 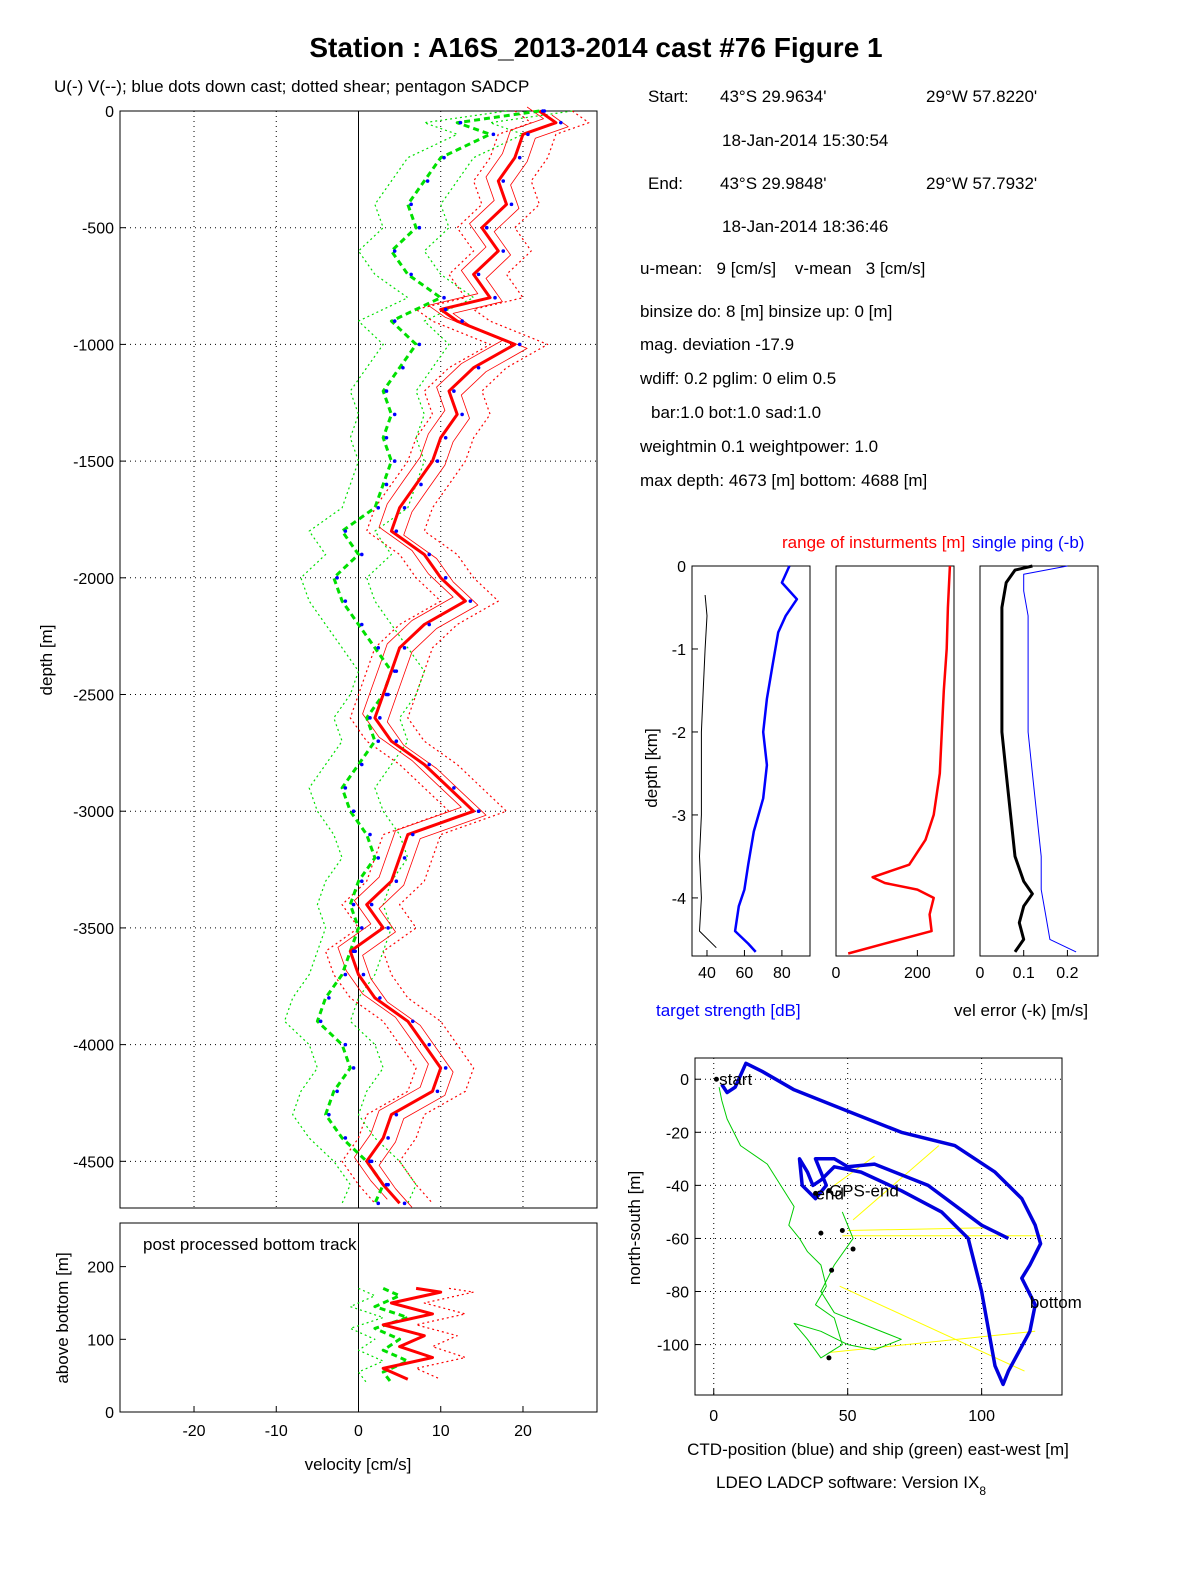 I want to click on mag-deviation: mag. deviation -17.9, so click(x=717, y=344).